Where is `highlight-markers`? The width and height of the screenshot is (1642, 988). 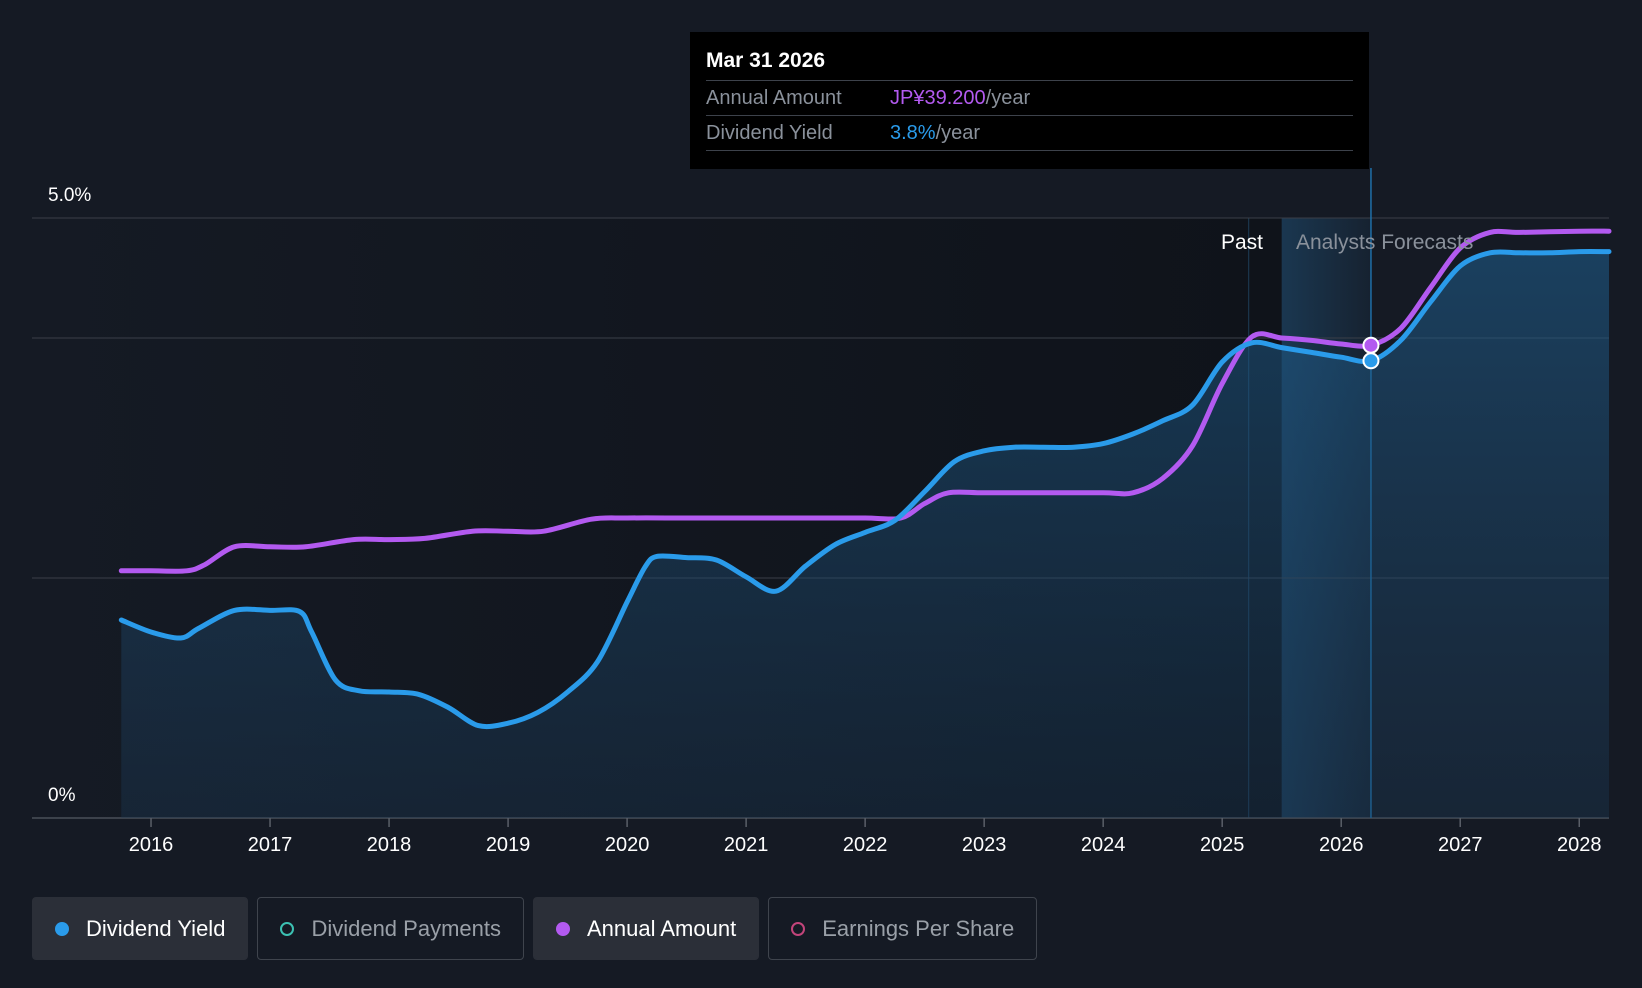 highlight-markers is located at coordinates (1371, 353).